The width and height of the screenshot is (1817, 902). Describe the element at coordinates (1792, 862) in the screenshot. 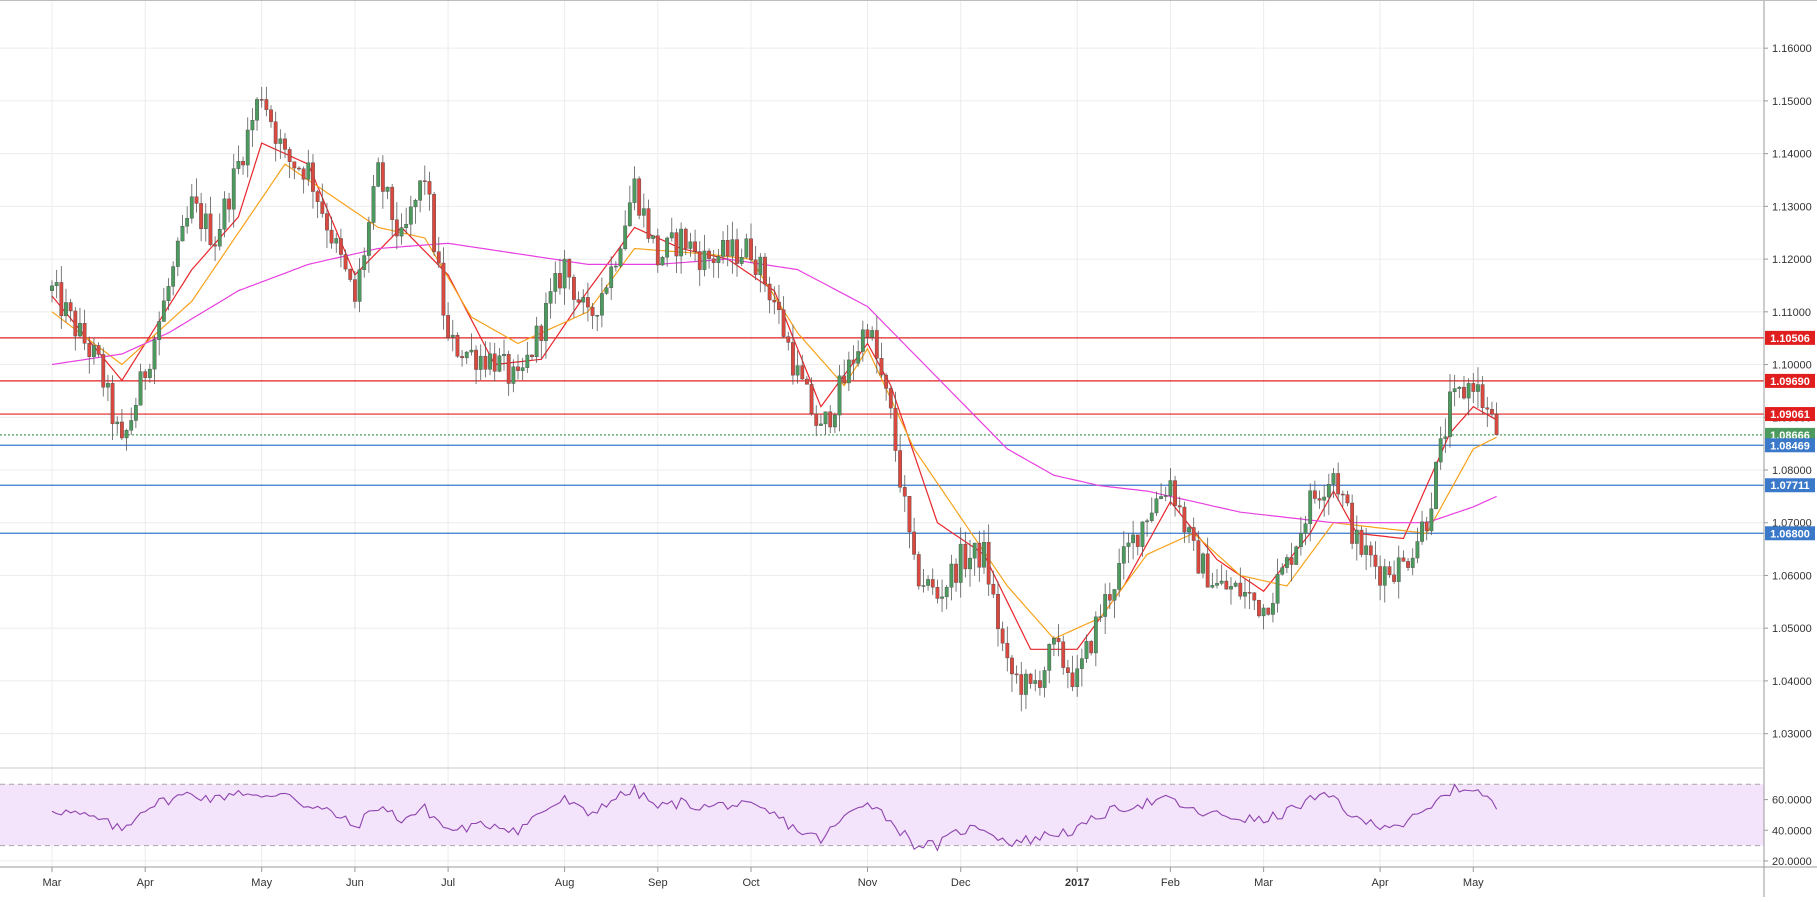

I see `rsi-tick-label: 20.0000` at that location.